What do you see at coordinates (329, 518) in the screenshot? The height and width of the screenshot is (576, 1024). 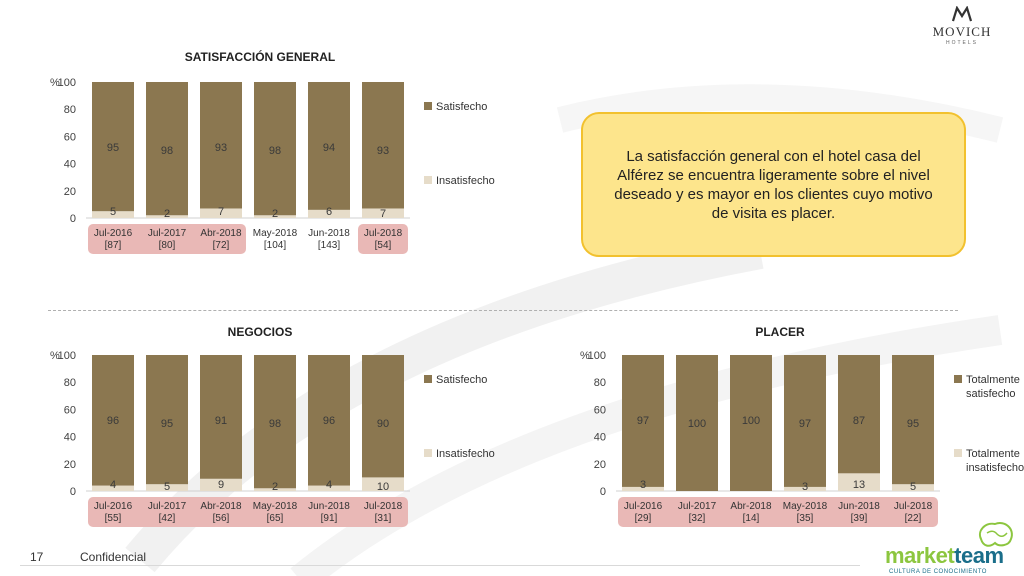 I see `x-base-label: [91]` at bounding box center [329, 518].